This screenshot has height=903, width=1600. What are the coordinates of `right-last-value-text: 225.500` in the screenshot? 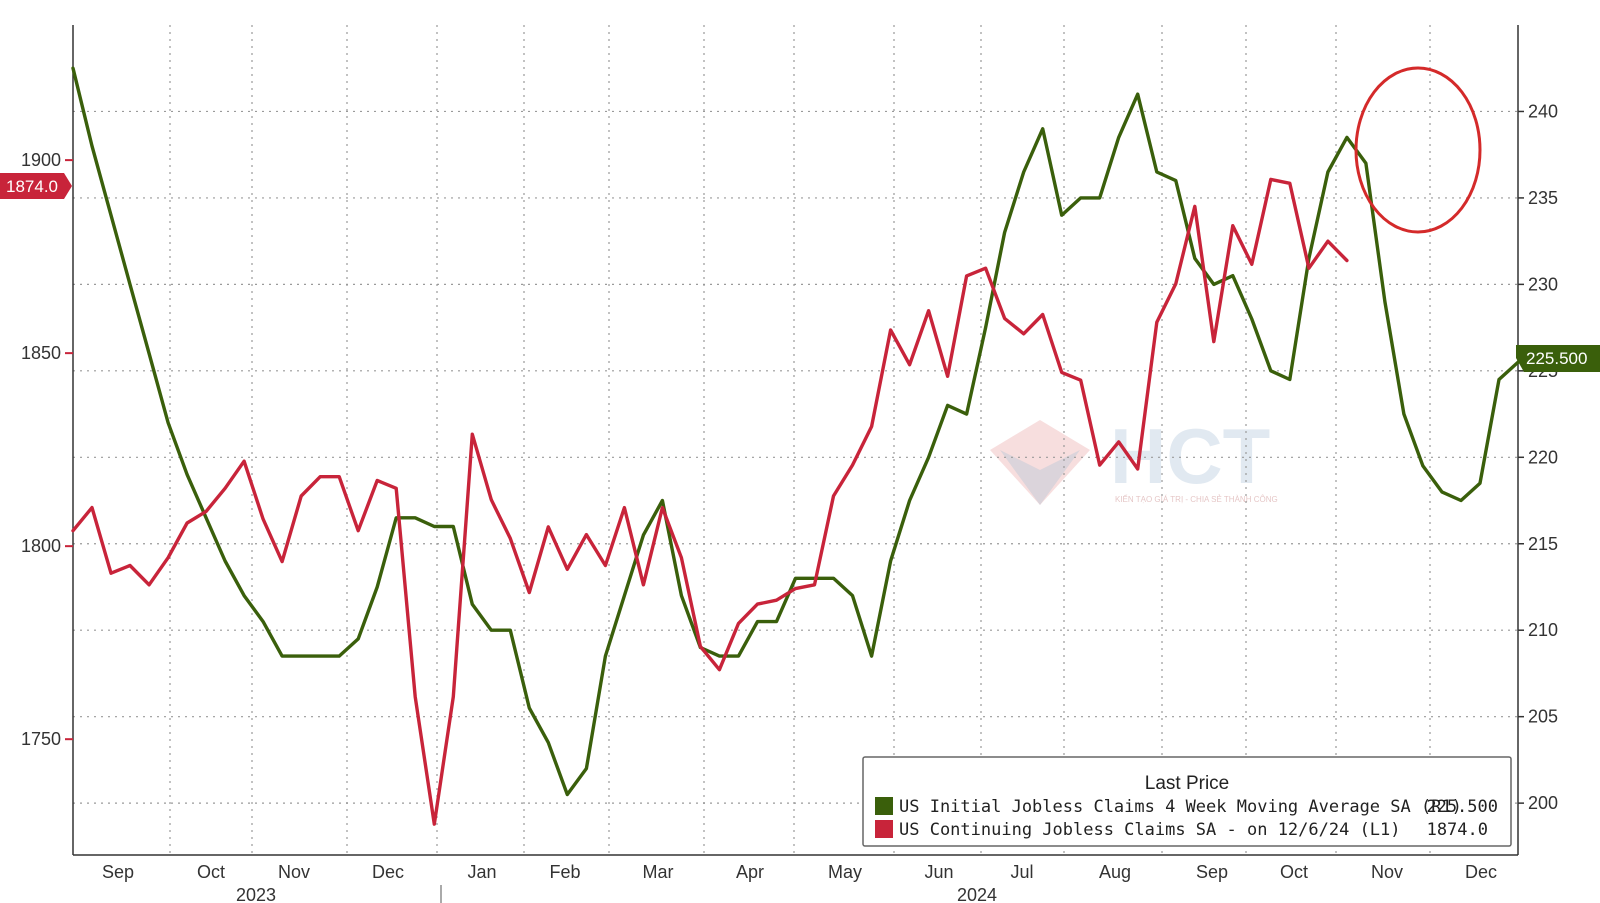 It's located at (1556, 358).